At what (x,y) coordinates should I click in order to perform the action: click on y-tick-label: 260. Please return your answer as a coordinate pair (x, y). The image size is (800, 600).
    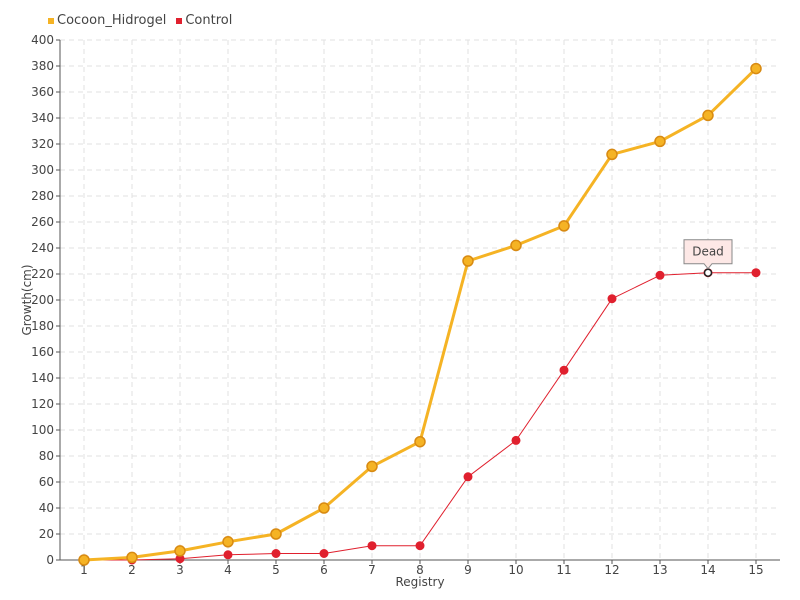
    Looking at the image, I should click on (42, 222).